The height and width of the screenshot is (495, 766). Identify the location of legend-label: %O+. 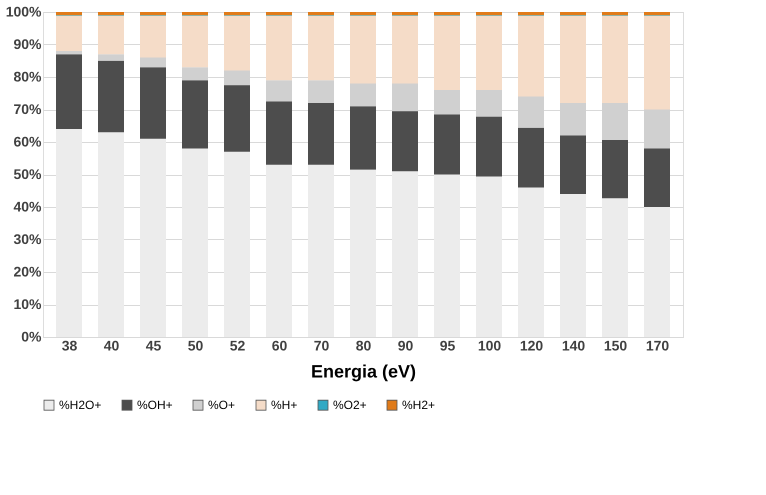
(222, 405).